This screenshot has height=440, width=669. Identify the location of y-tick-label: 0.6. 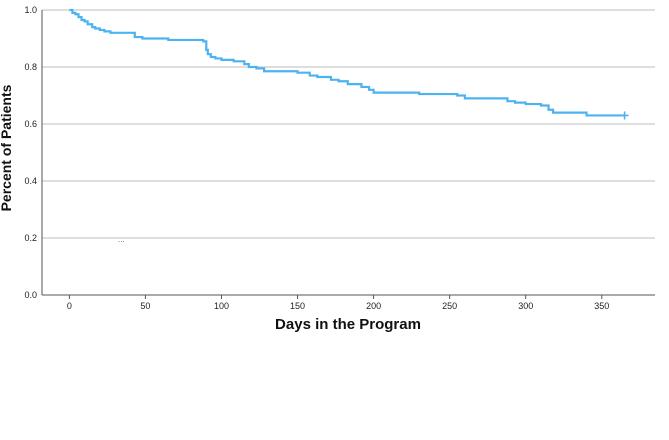
(30, 124).